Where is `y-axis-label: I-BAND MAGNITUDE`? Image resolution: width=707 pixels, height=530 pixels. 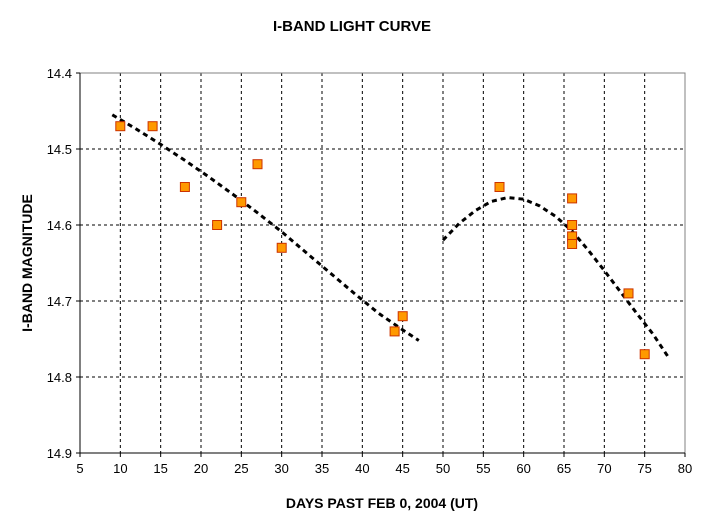 y-axis-label: I-BAND MAGNITUDE is located at coordinates (27, 263).